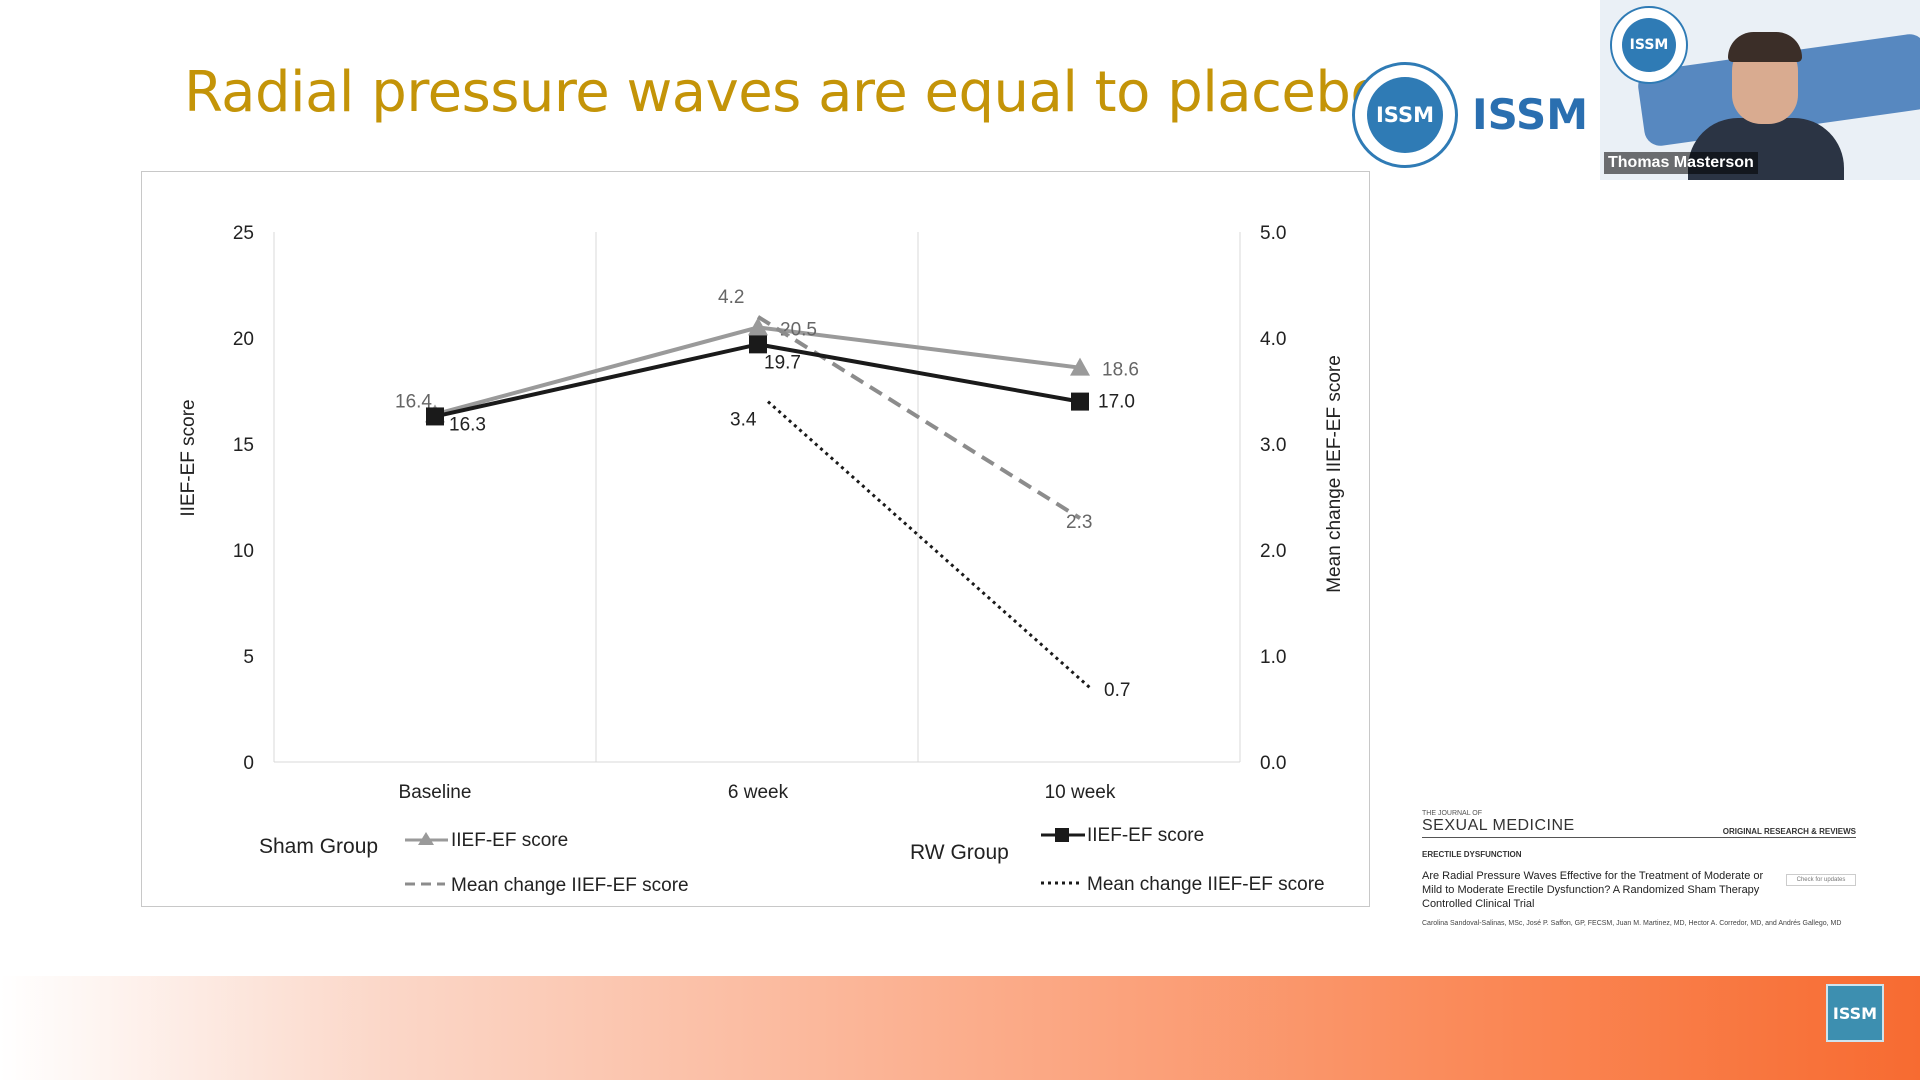 The height and width of the screenshot is (1080, 1920). What do you see at coordinates (1273, 551) in the screenshot?
I see `y2-tick-label: 2.0` at bounding box center [1273, 551].